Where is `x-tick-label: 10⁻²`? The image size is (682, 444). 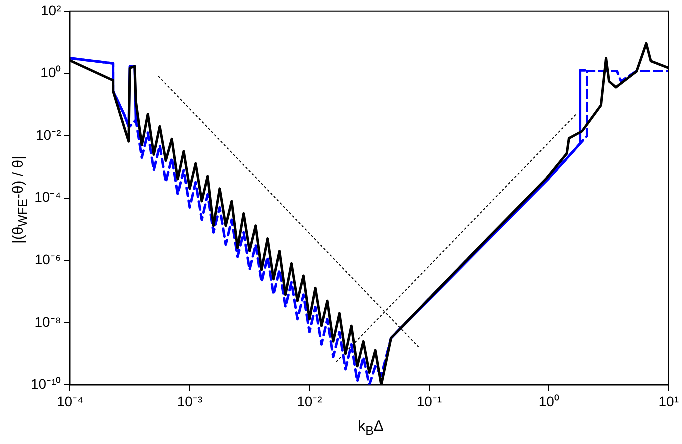 x-tick-label: 10⁻² is located at coordinates (310, 401).